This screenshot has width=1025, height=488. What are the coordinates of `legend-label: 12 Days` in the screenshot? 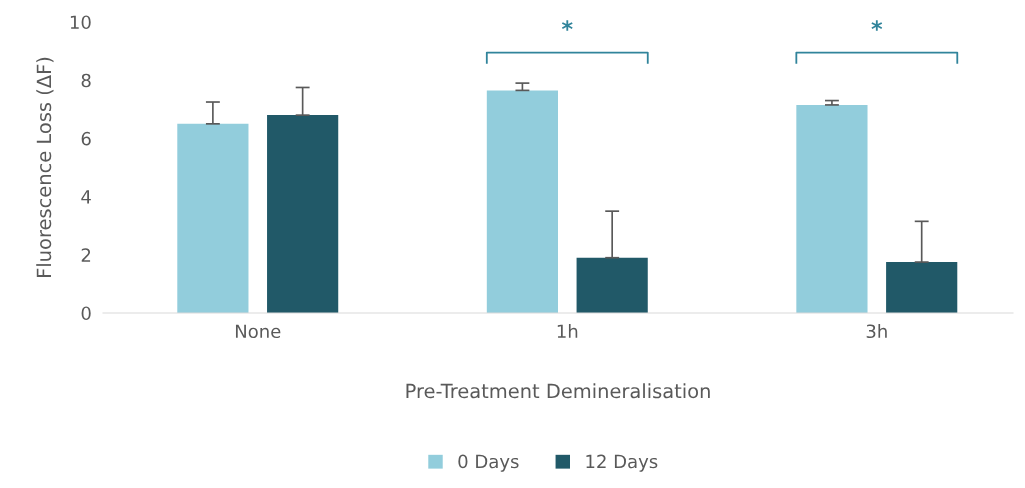 It's located at (622, 463).